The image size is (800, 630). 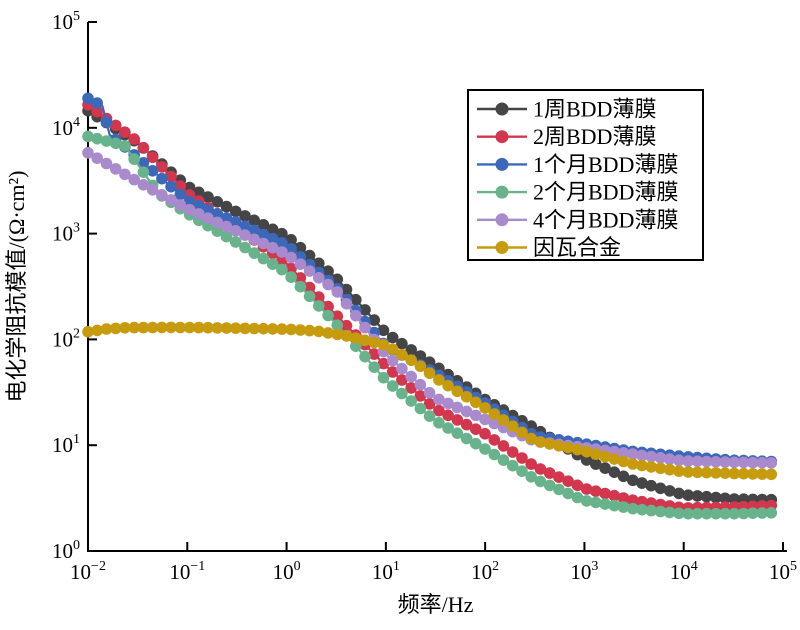 What do you see at coordinates (187, 571) in the screenshot?
I see `x-tick-label: 10⁻¹` at bounding box center [187, 571].